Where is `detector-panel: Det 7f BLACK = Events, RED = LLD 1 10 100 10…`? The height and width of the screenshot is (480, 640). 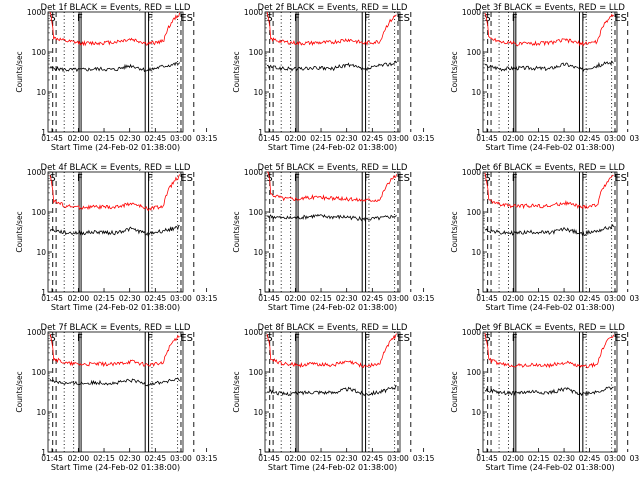
detector-panel: Det 7f BLACK = Events, RED = LLD 1 10 100 10… is located at coordinates (116, 397).